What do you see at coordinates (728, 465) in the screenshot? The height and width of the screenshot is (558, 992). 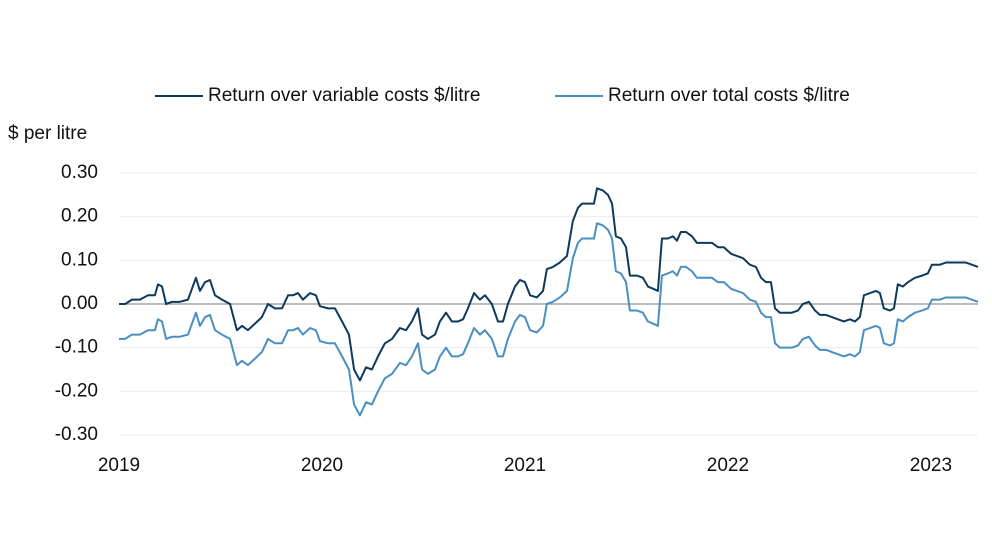 I see `x-tick-label: 2022` at bounding box center [728, 465].